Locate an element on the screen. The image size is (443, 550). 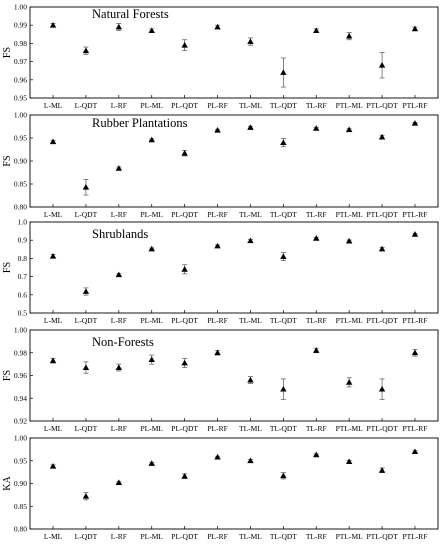
y-tick-label: 0.7 is located at coordinates (23, 276).